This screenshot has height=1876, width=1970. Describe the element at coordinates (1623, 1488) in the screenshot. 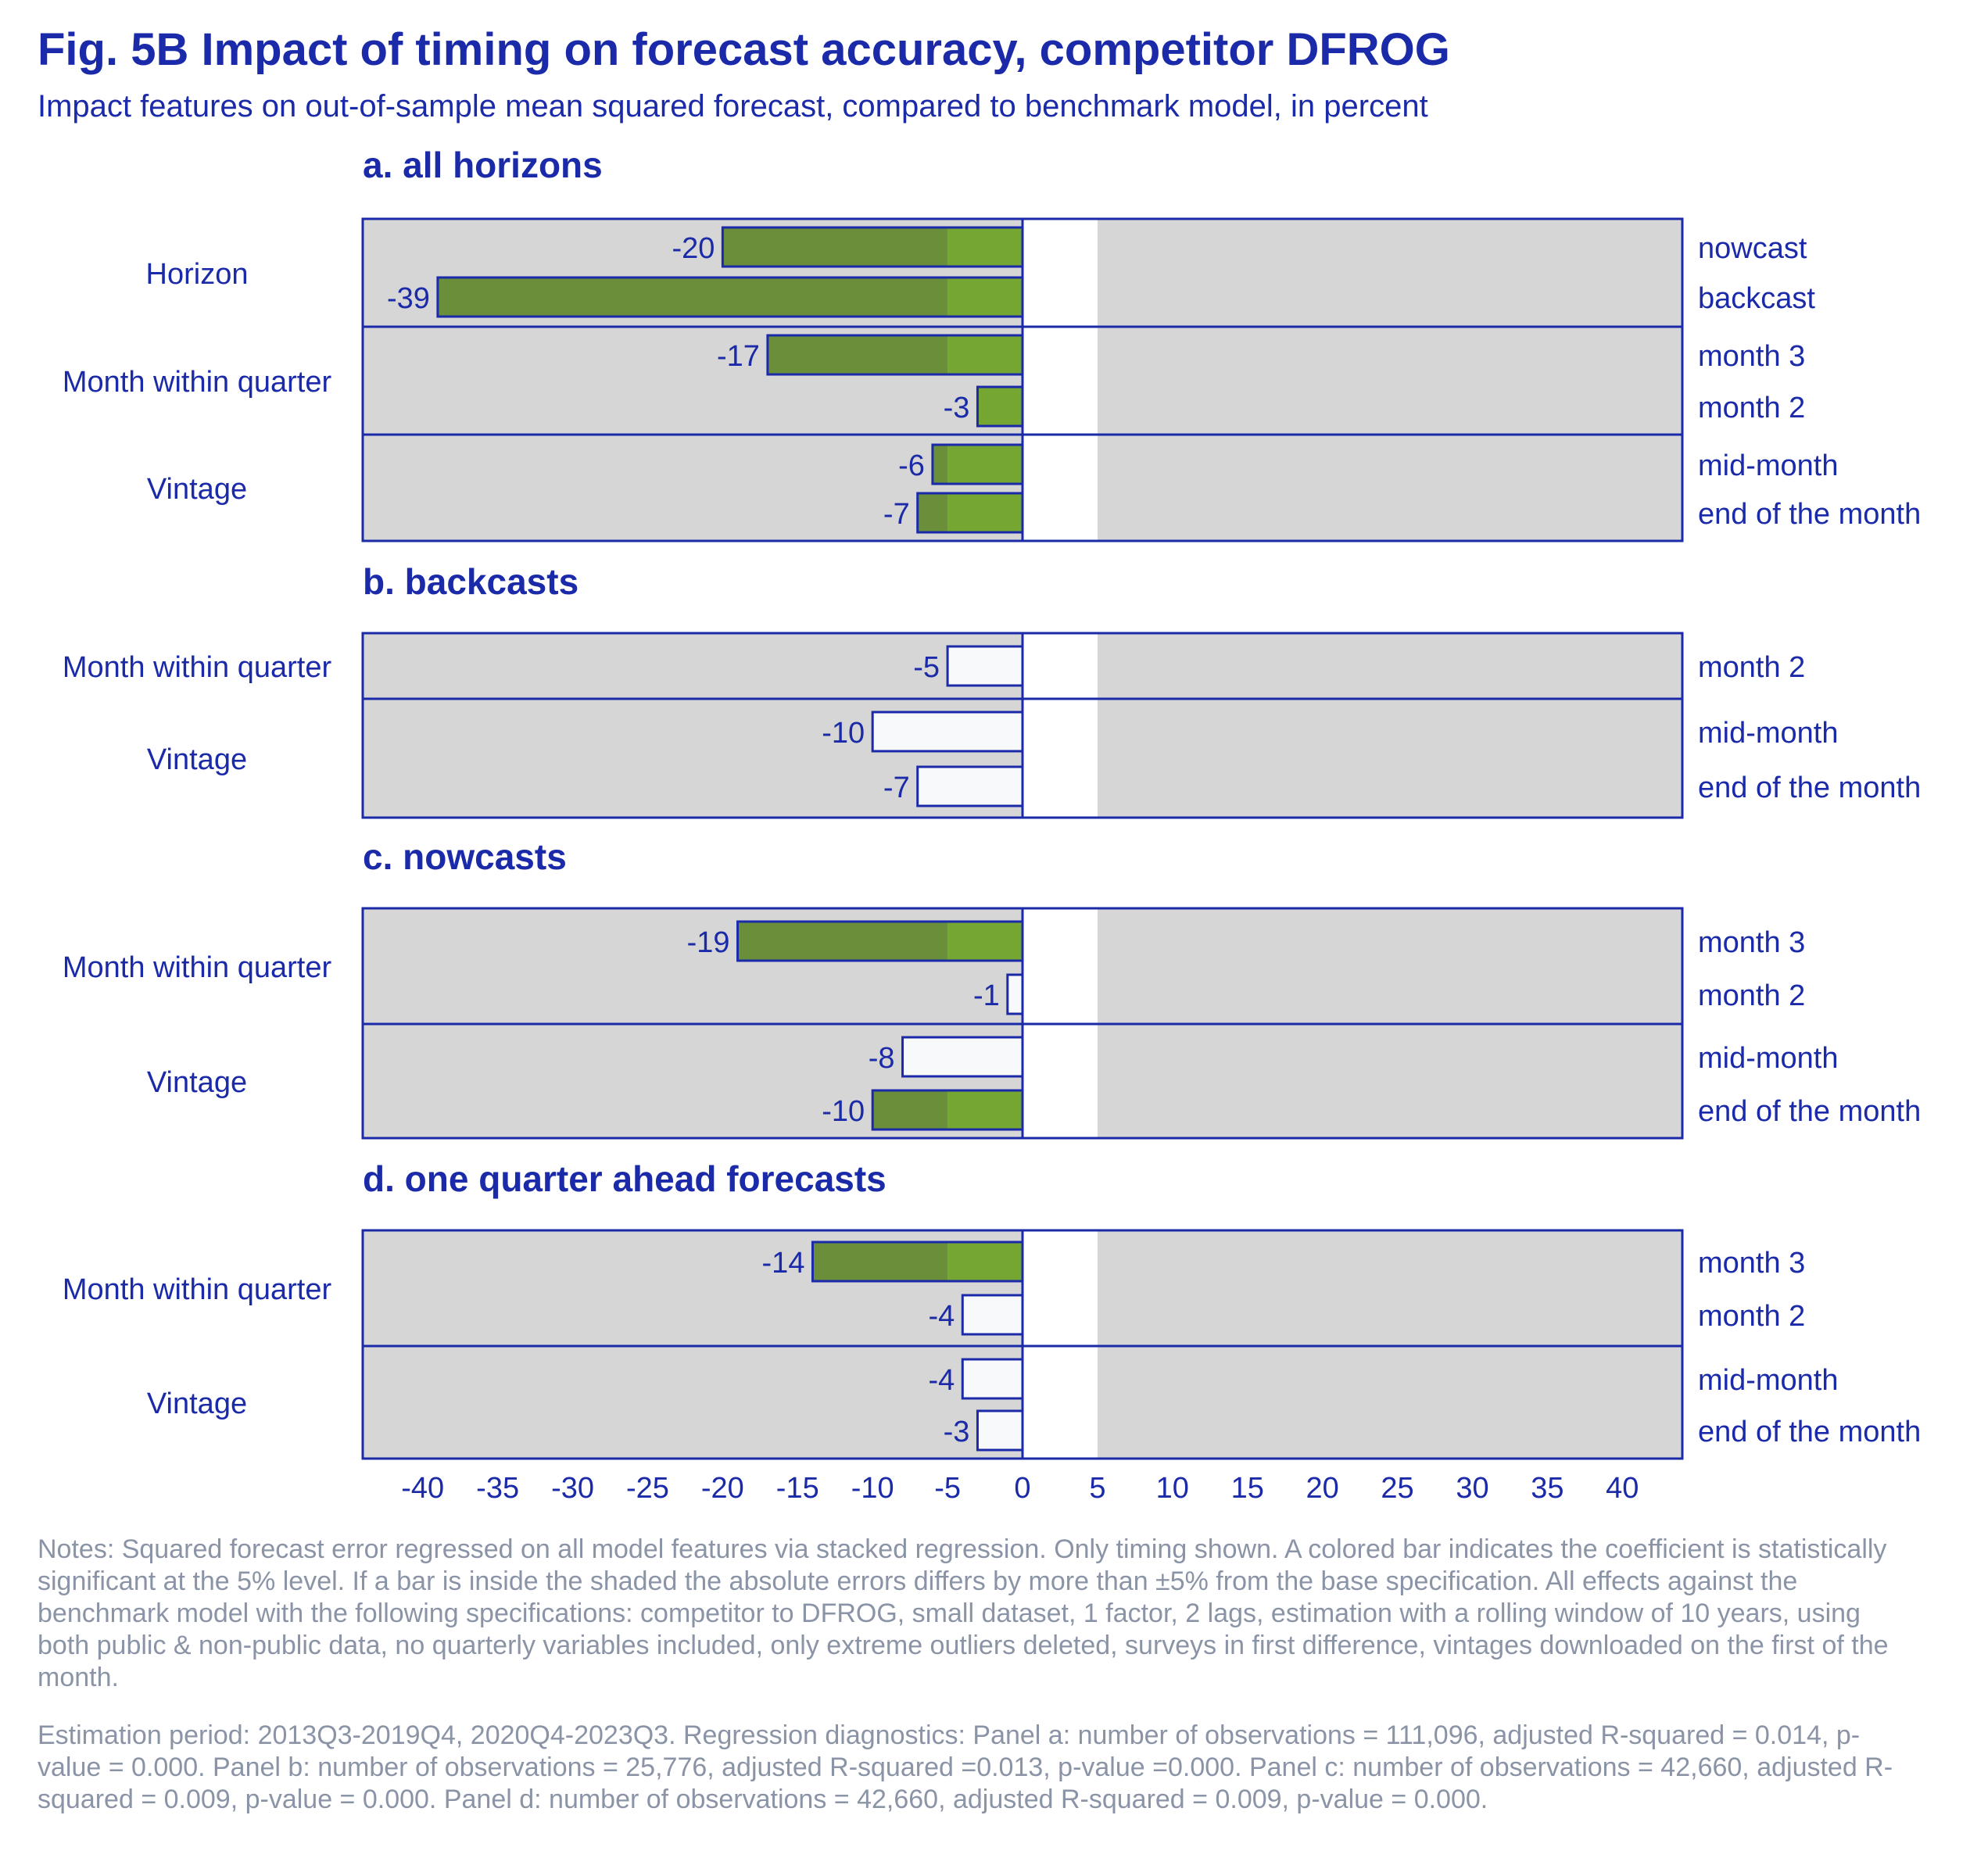

I see `x-tick-label: 40` at that location.